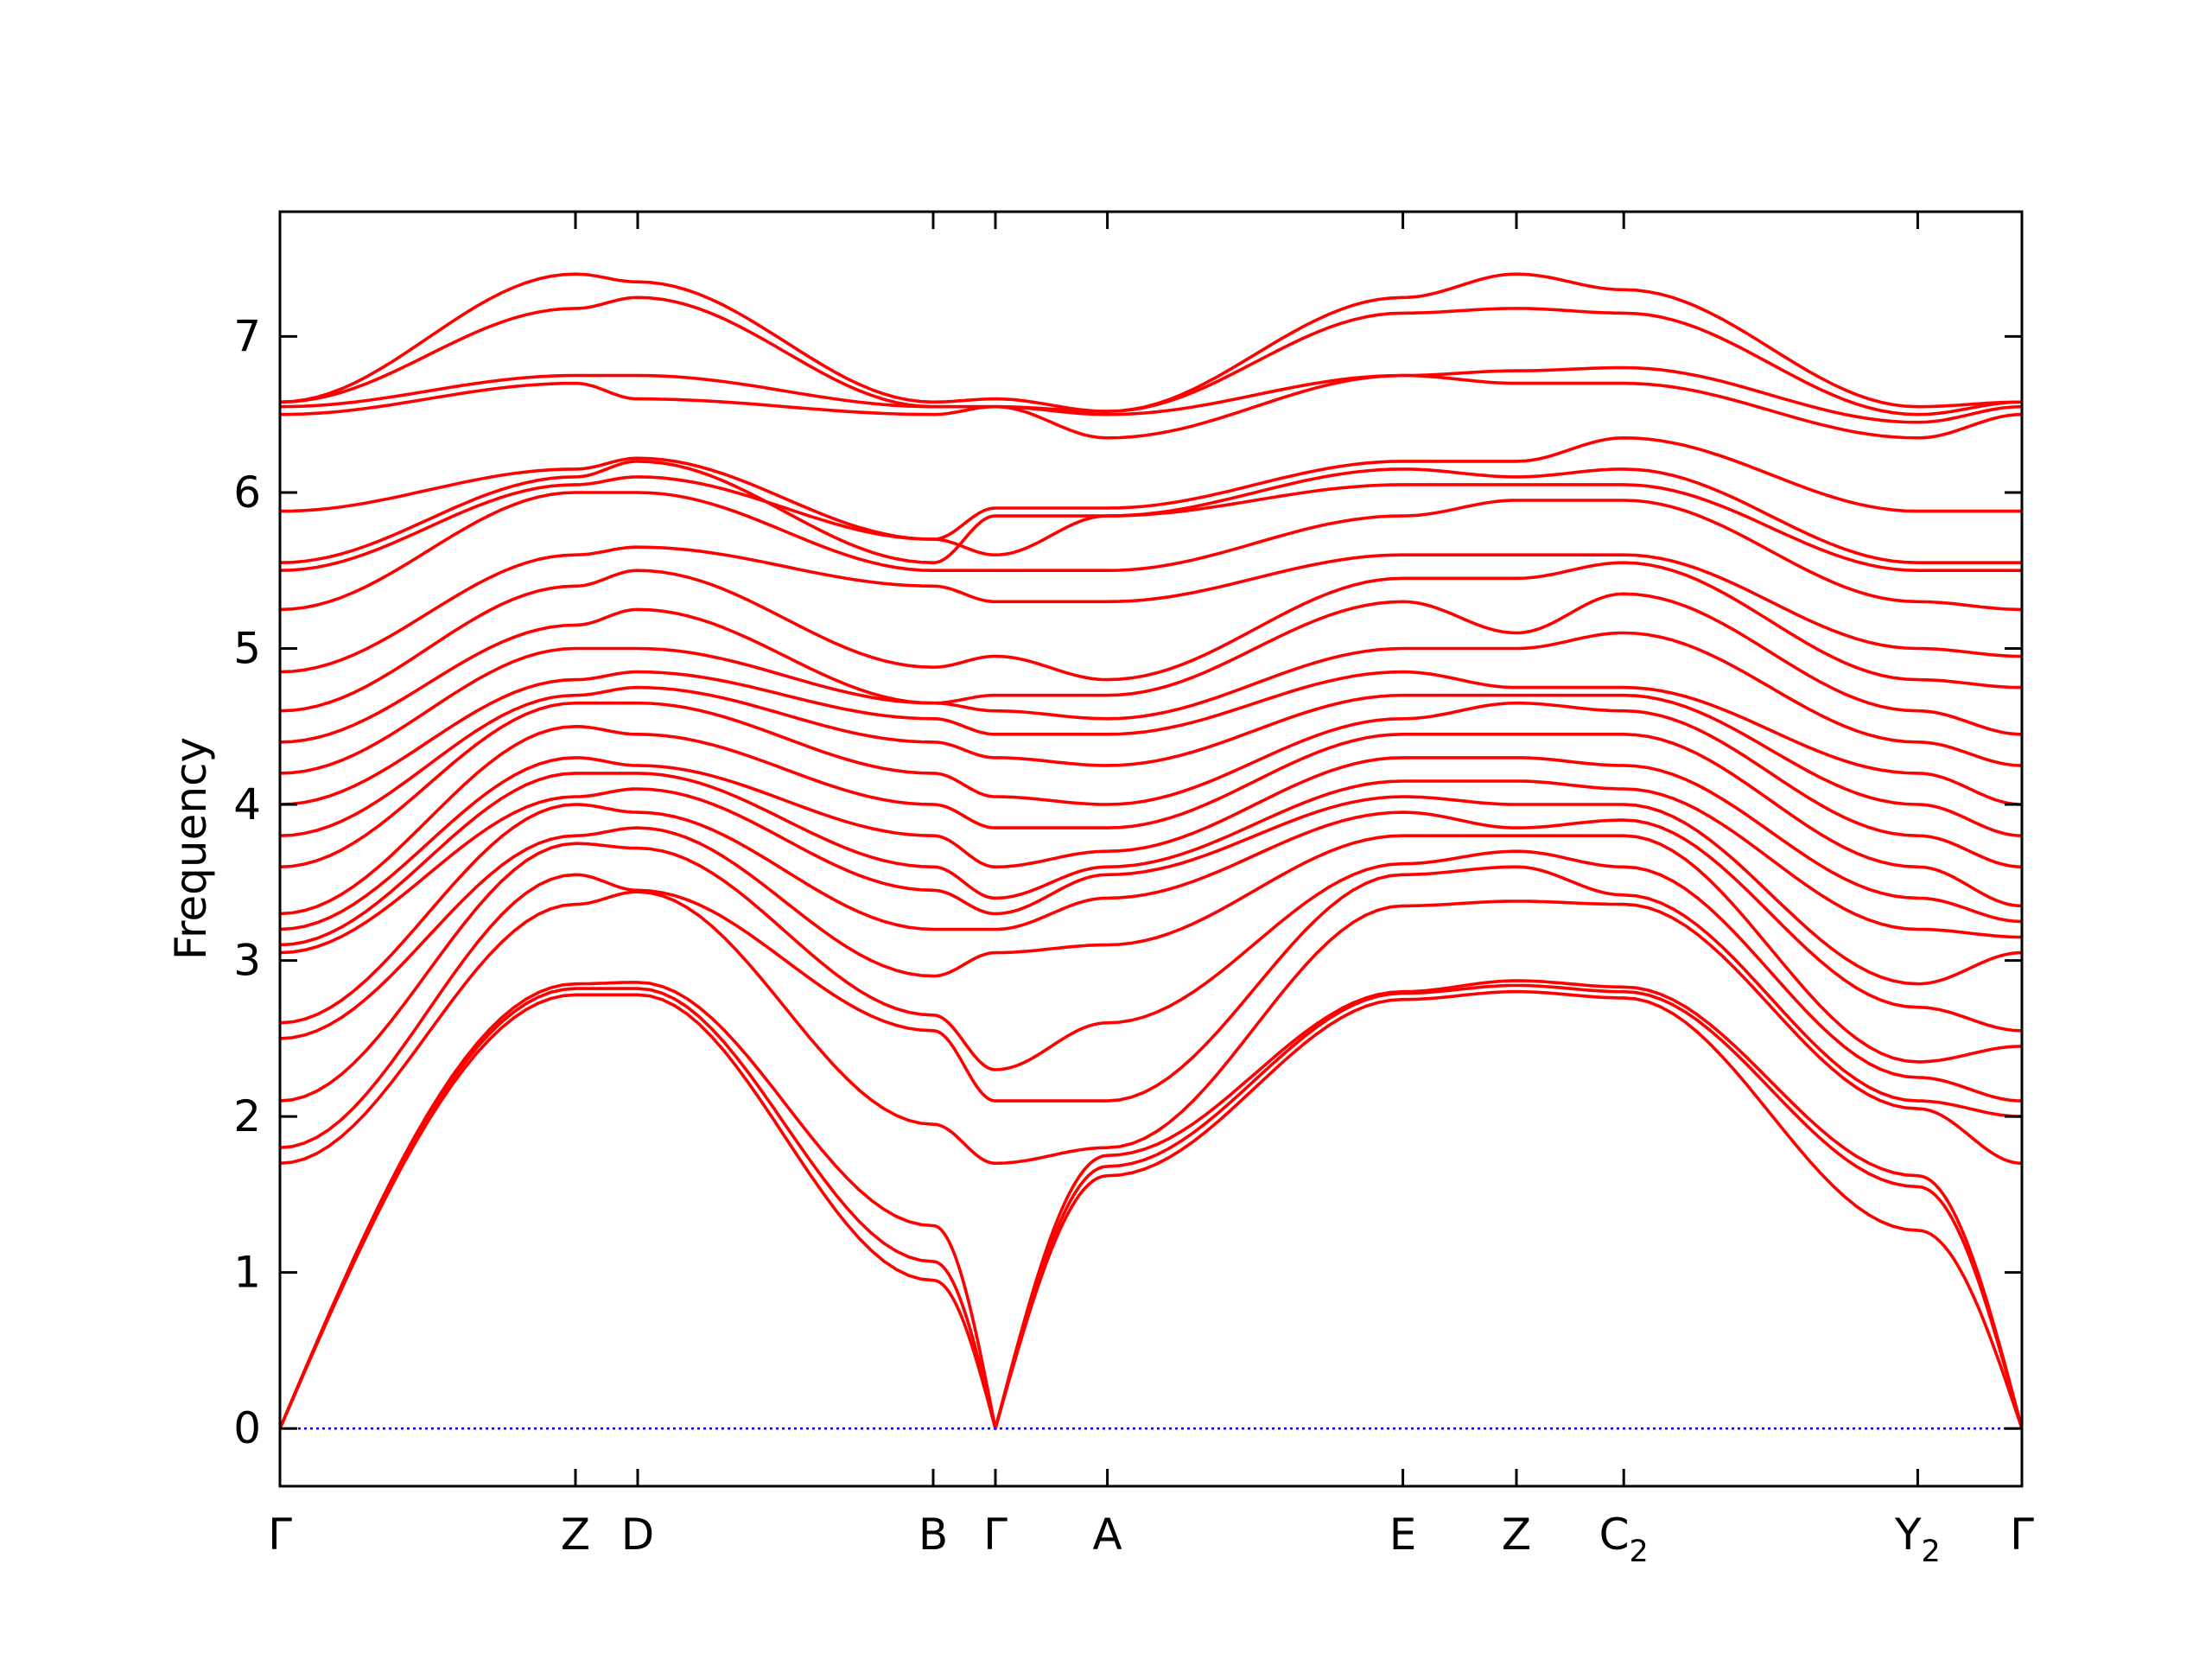  What do you see at coordinates (1516, 1535) in the screenshot?
I see `k-point-label-8: Z` at bounding box center [1516, 1535].